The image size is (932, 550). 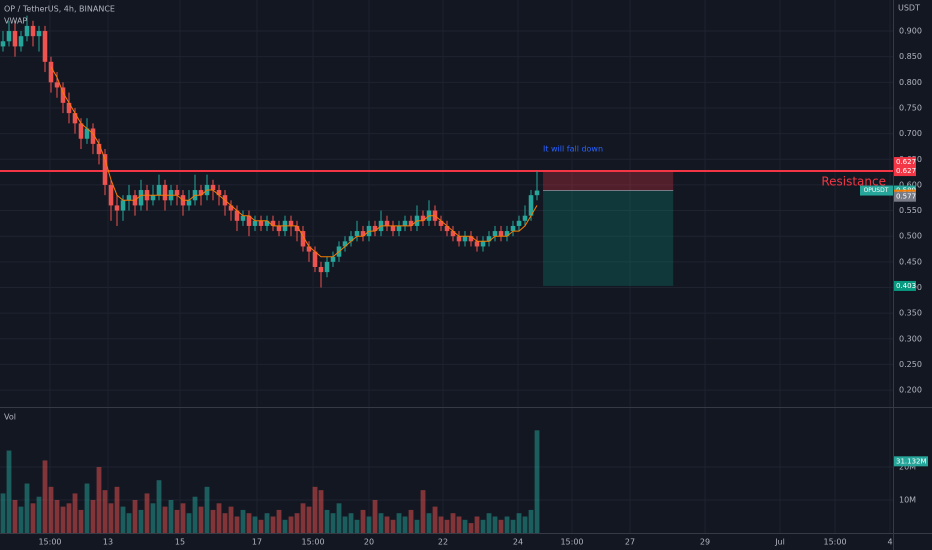 What do you see at coordinates (518, 542) in the screenshot?
I see `x-tick-label: 24` at bounding box center [518, 542].